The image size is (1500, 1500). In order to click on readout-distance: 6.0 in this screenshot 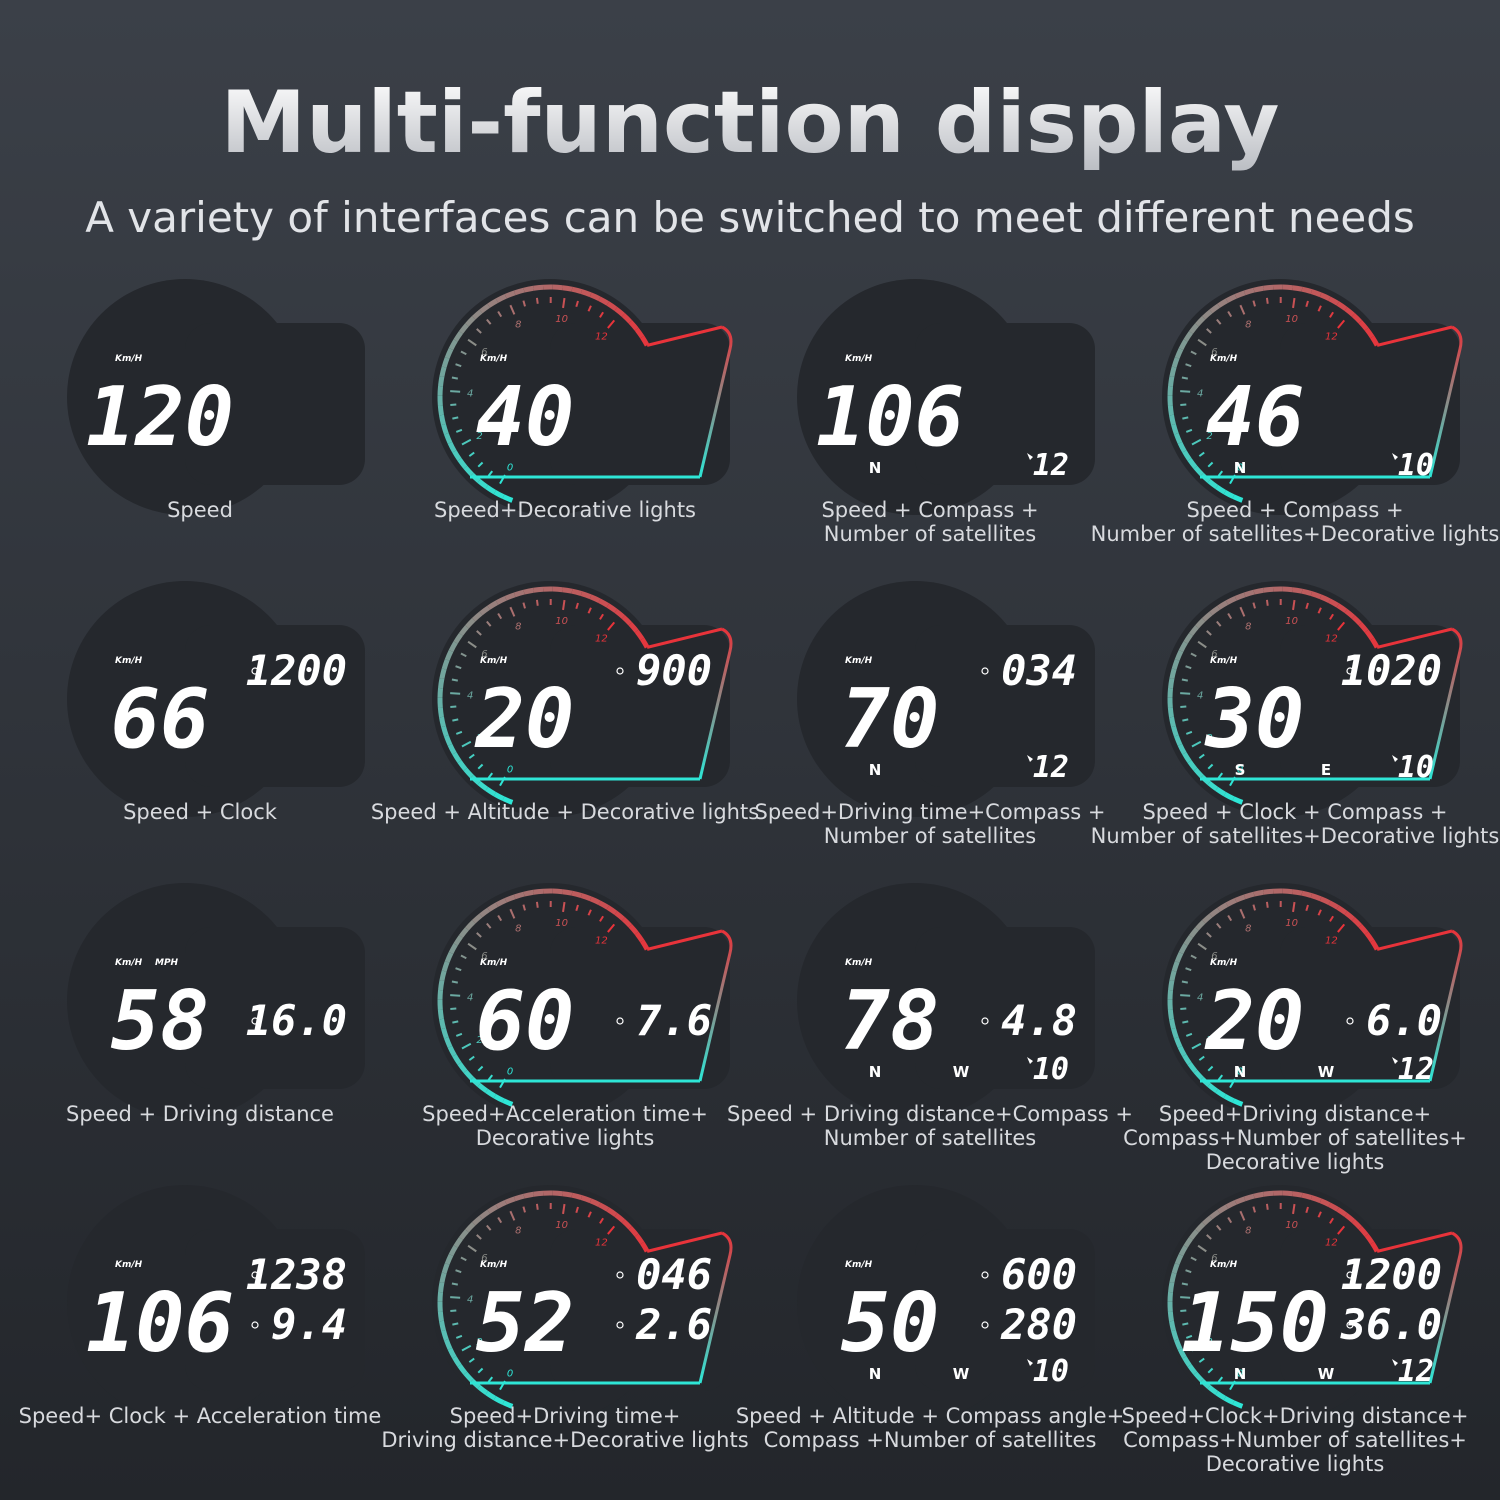, I will do `click(1404, 1020)`.